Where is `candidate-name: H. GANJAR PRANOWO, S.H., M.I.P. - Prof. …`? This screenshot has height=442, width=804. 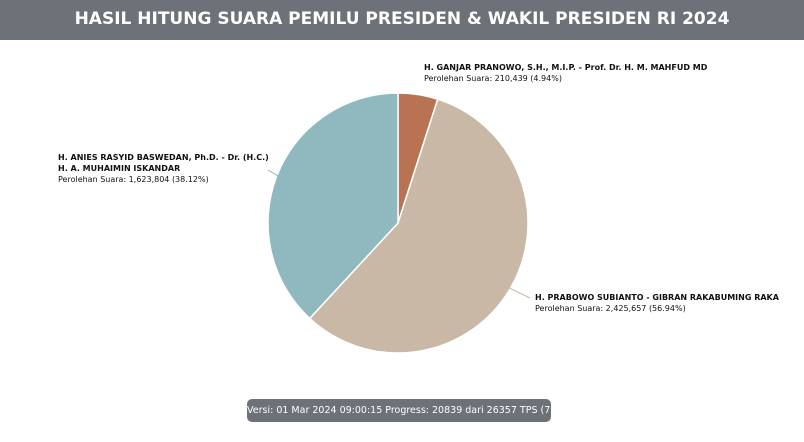 candidate-name: H. GANJAR PRANOWO, S.H., M.I.P. - Prof. … is located at coordinates (566, 67).